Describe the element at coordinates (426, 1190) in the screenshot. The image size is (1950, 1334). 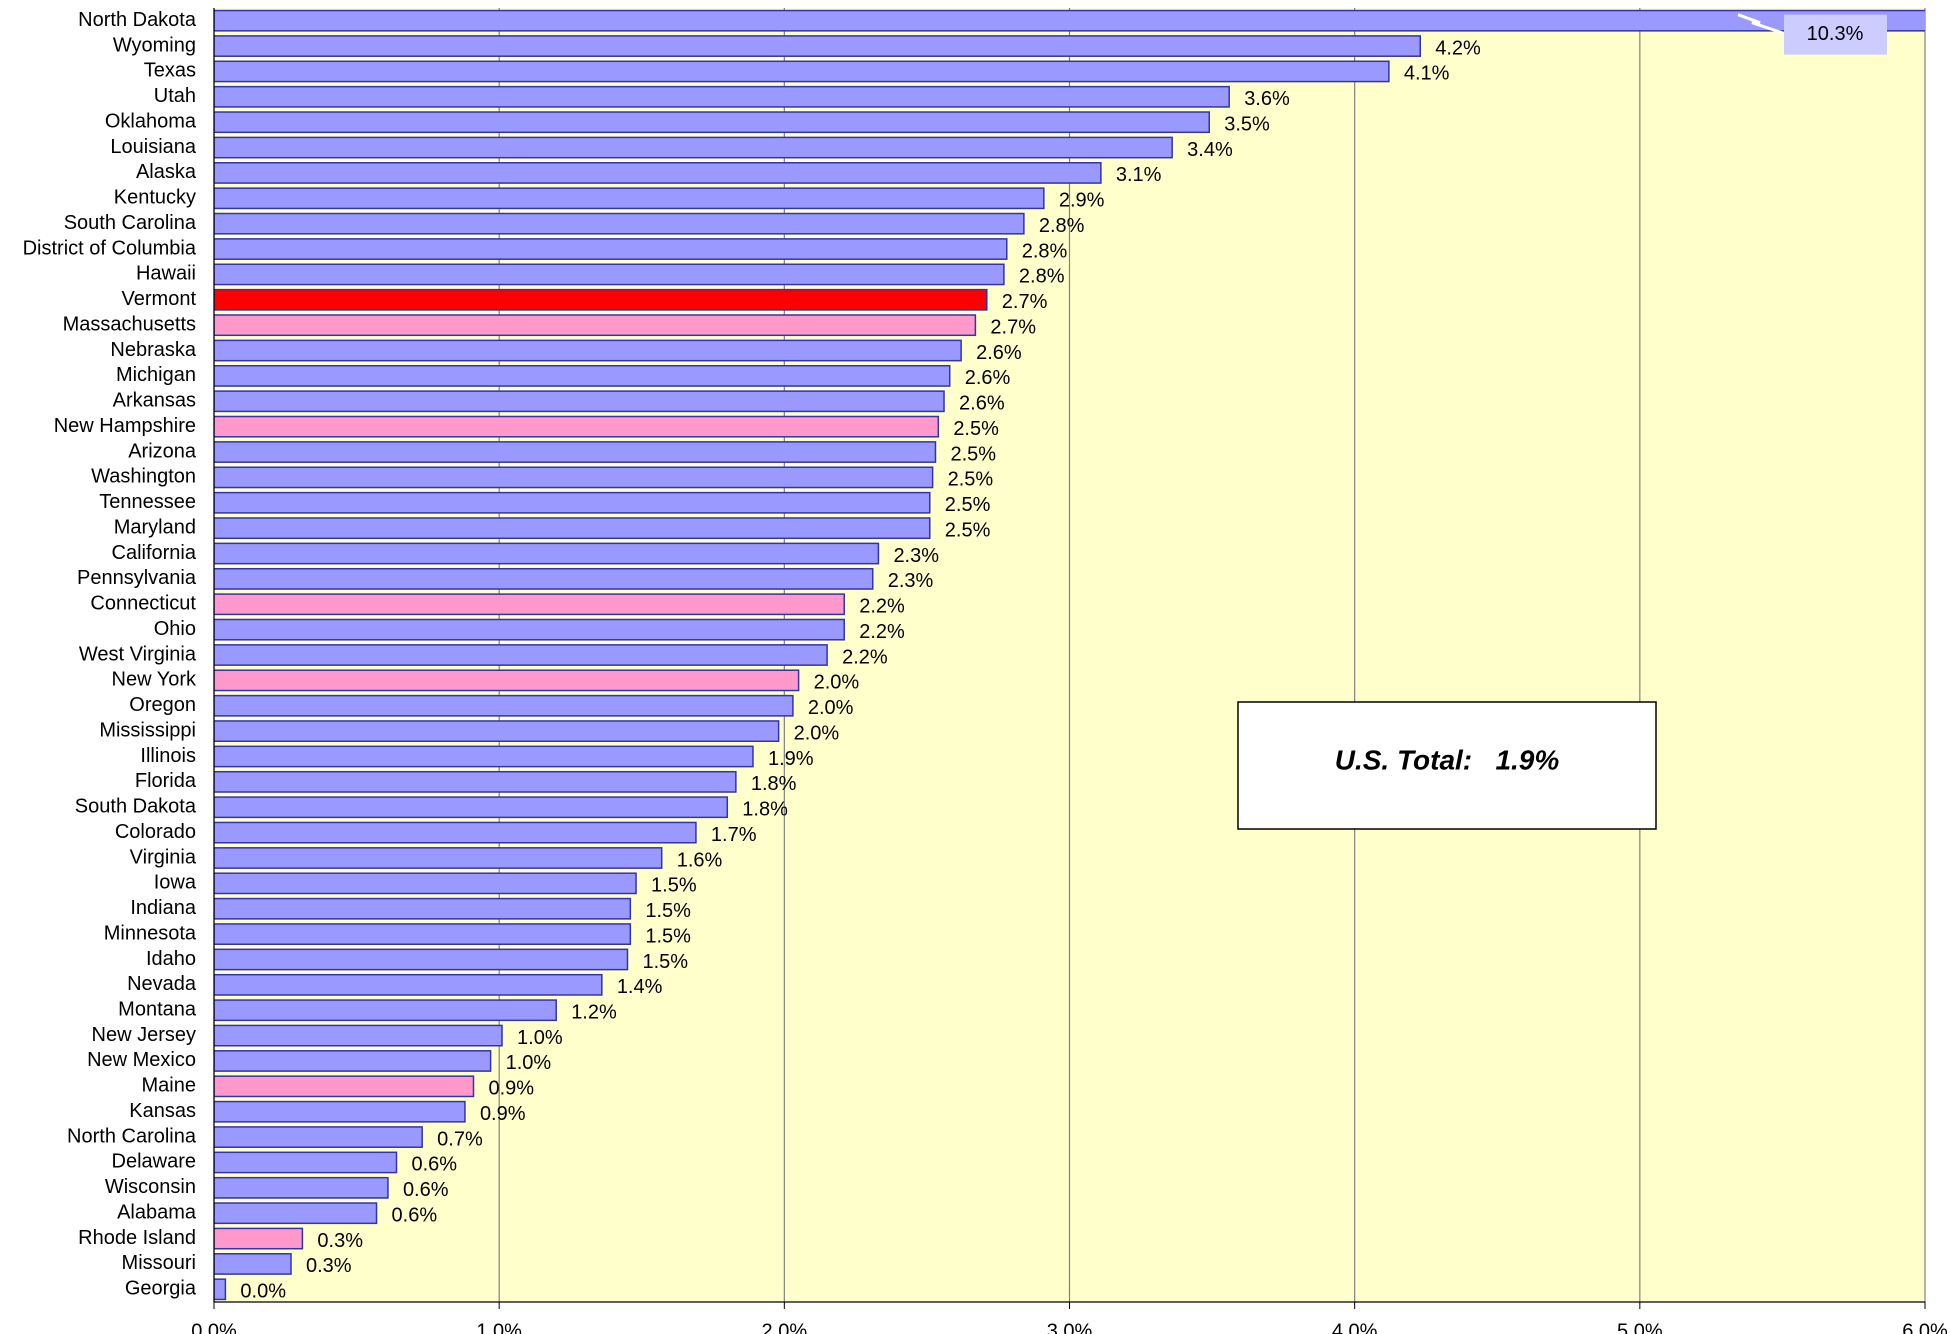
I see `value-label: 0.6%` at that location.